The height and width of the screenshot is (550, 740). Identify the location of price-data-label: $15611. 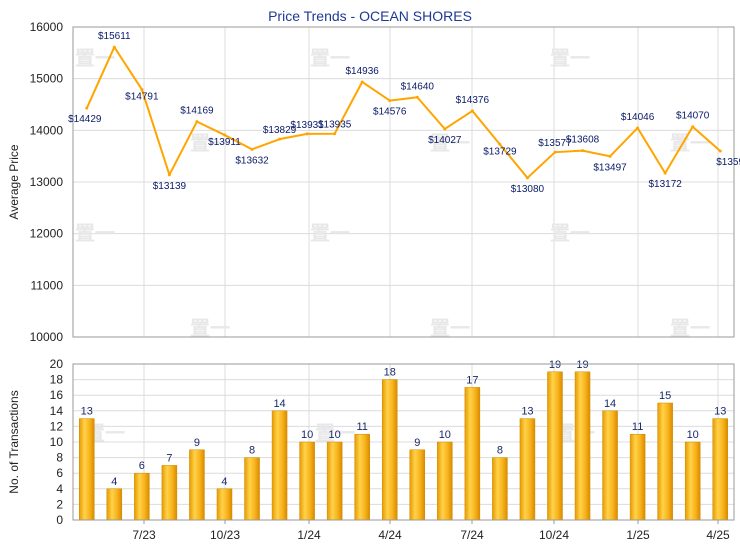
(114, 36).